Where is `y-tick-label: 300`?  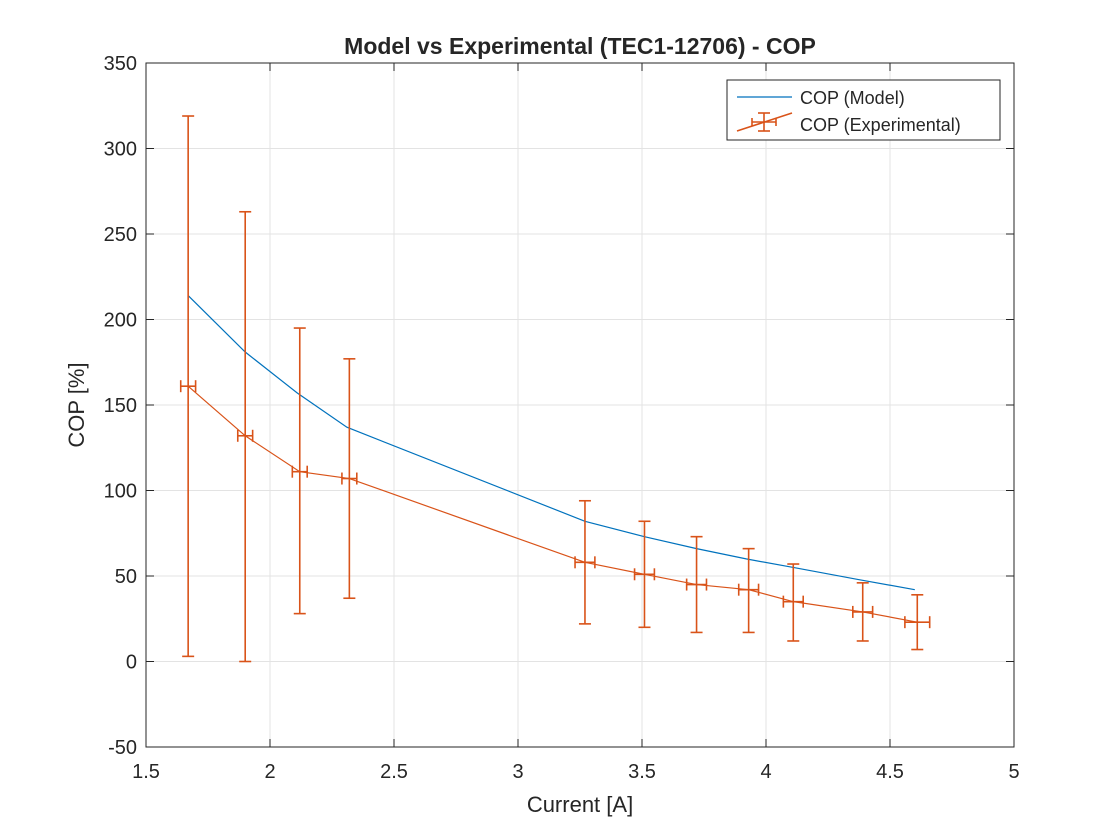 y-tick-label: 300 is located at coordinates (120, 150).